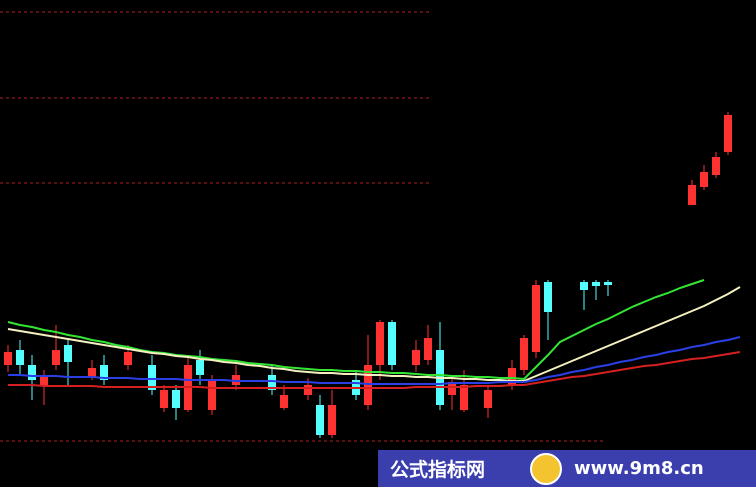  I want to click on watermark-left: 公式指标网, so click(438, 470).